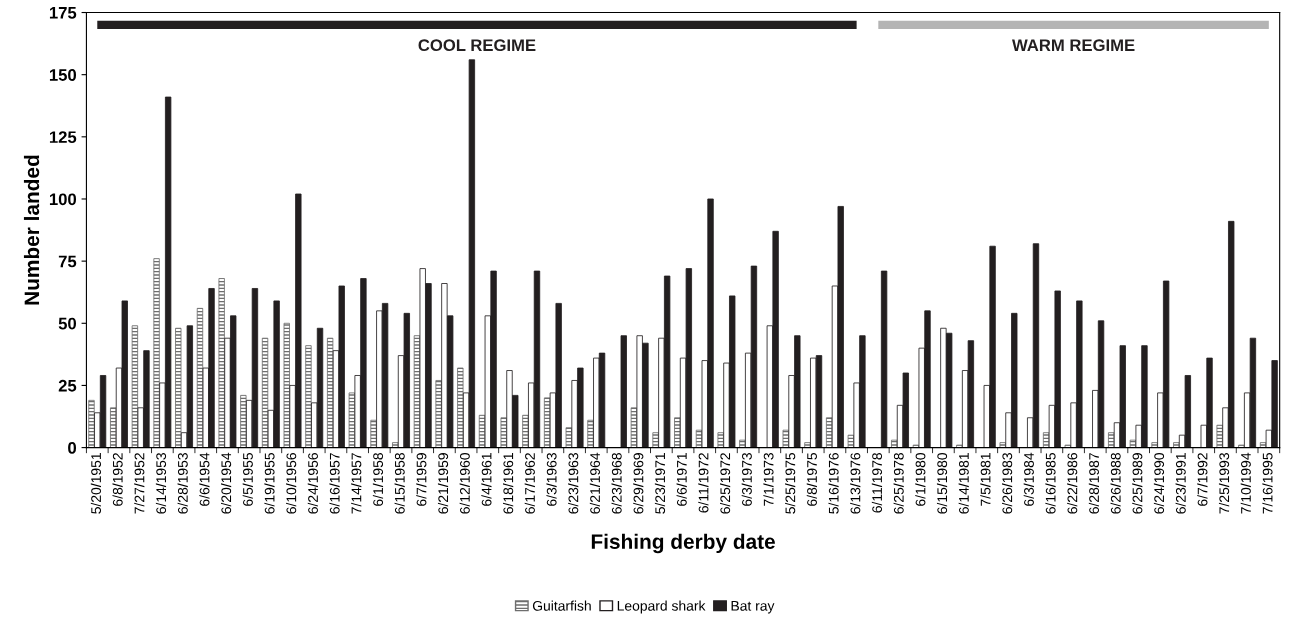 The width and height of the screenshot is (1290, 626). What do you see at coordinates (1007, 483) in the screenshot?
I see `x-tick-label: 6/26/1983` at bounding box center [1007, 483].